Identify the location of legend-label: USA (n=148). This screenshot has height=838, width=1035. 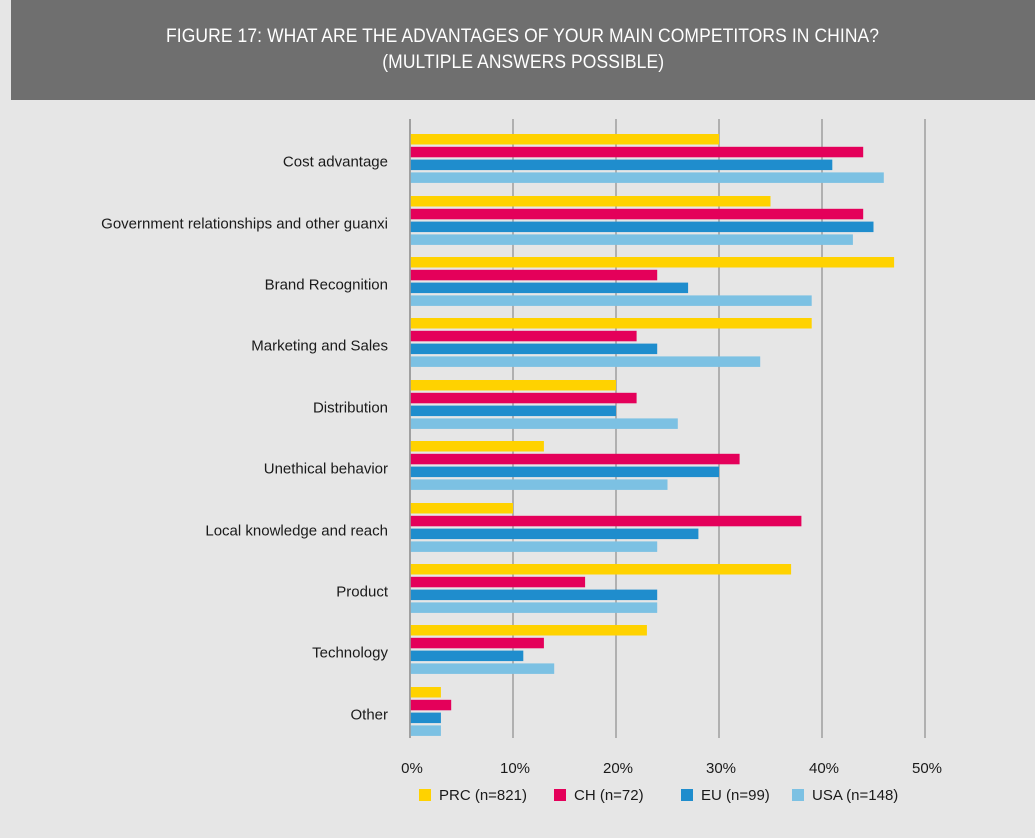
(855, 795).